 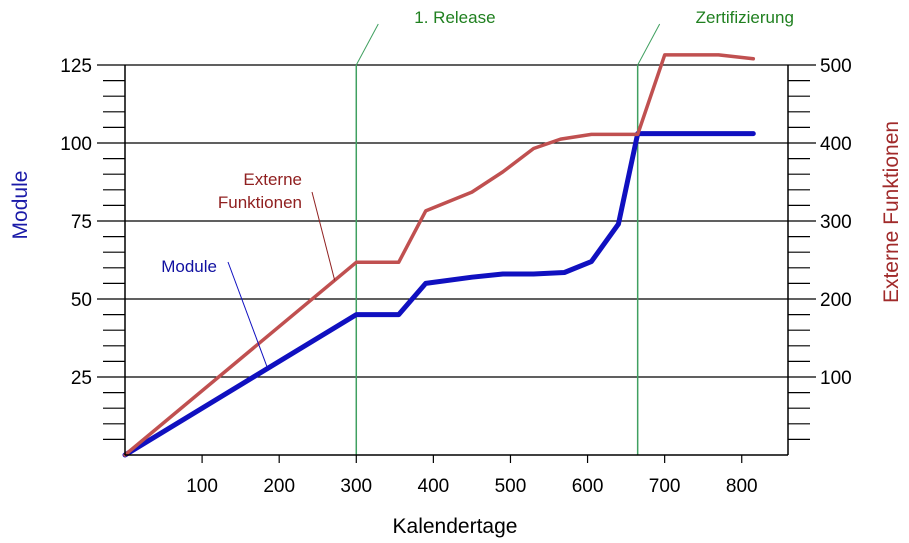 What do you see at coordinates (434, 486) in the screenshot?
I see `x-tick-label: 400` at bounding box center [434, 486].